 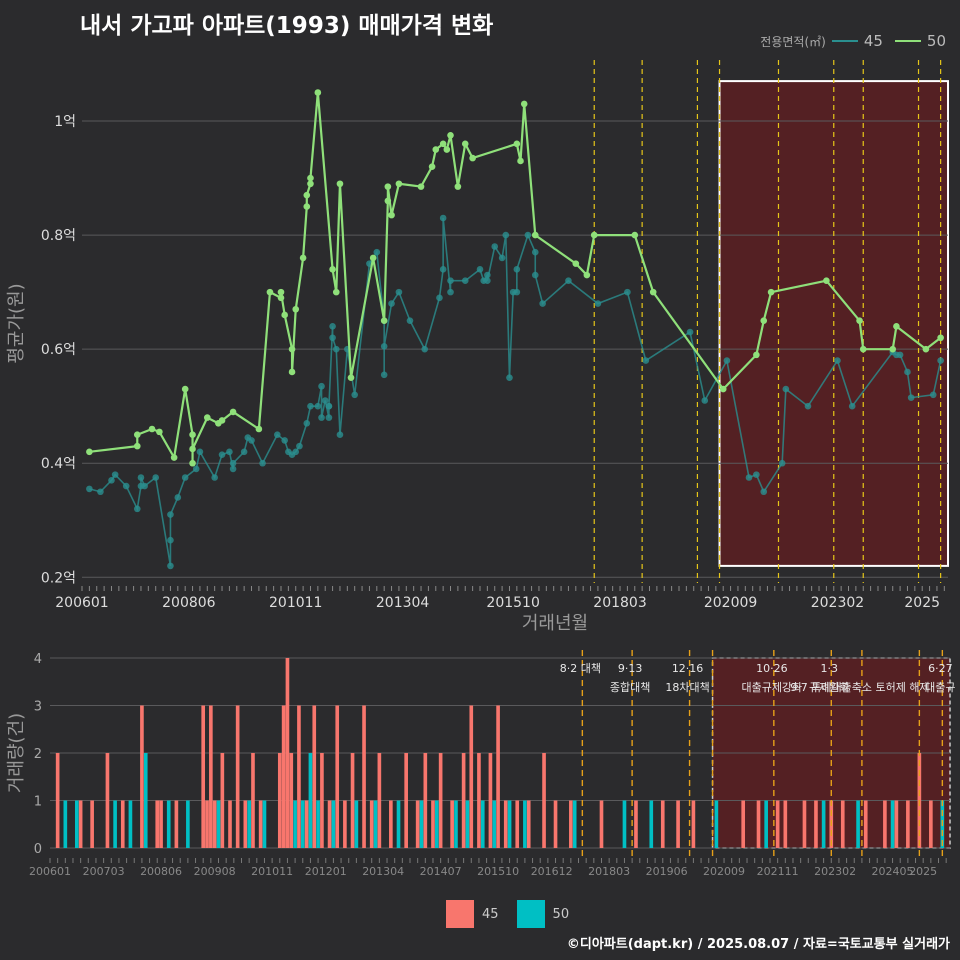 I want to click on x-axis-title: 거래년월, so click(x=555, y=623).